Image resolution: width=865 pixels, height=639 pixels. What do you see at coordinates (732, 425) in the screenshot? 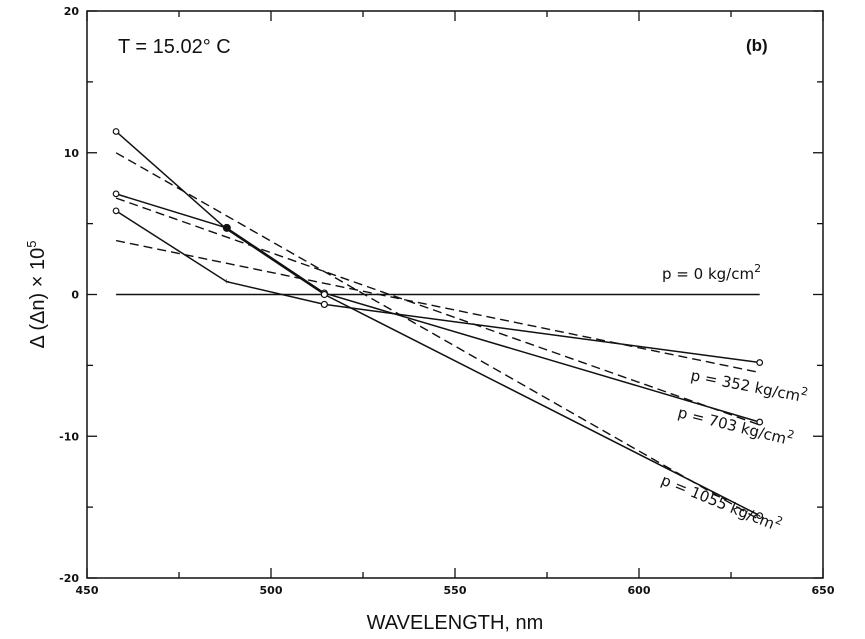
I see `series-label-p703-text: p = 703 kg/cm` at bounding box center [732, 425].